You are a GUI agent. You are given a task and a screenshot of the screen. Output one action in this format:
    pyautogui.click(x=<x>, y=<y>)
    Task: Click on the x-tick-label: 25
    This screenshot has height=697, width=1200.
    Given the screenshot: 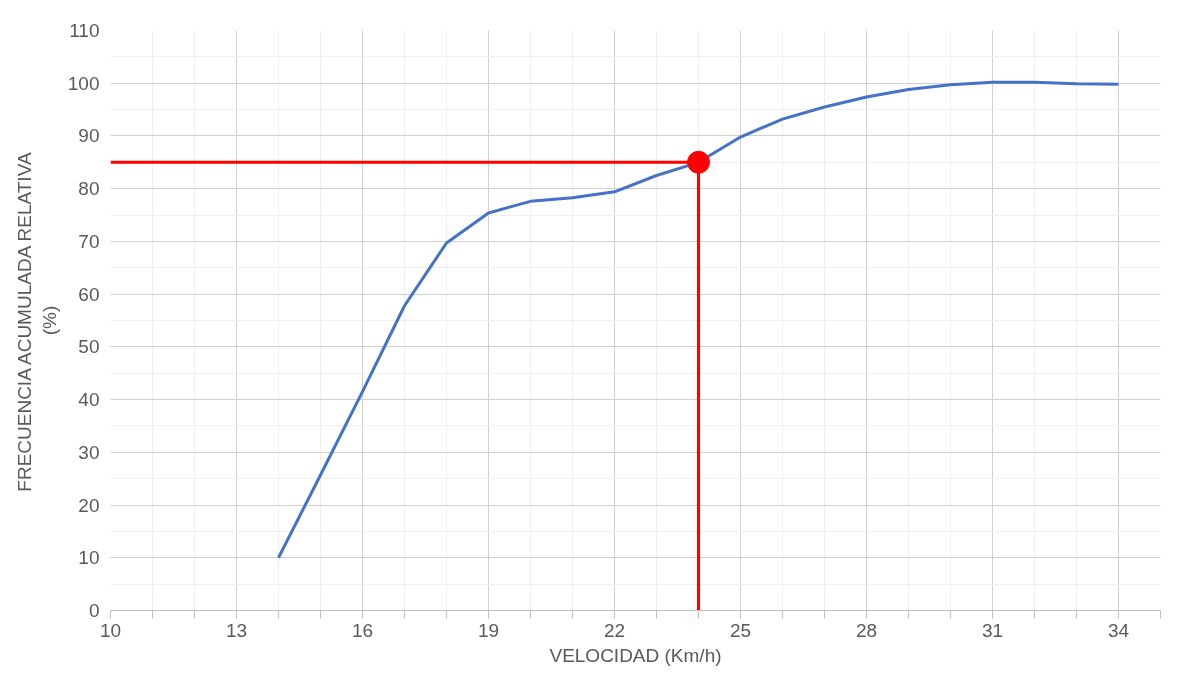 What is the action you would take?
    pyautogui.click(x=740, y=630)
    